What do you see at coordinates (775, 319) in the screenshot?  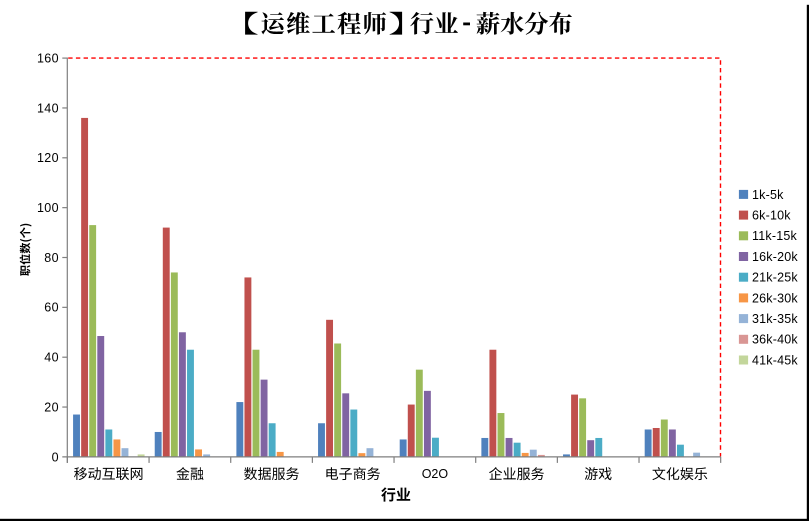 I see `svg-text: 31k-35k` at bounding box center [775, 319].